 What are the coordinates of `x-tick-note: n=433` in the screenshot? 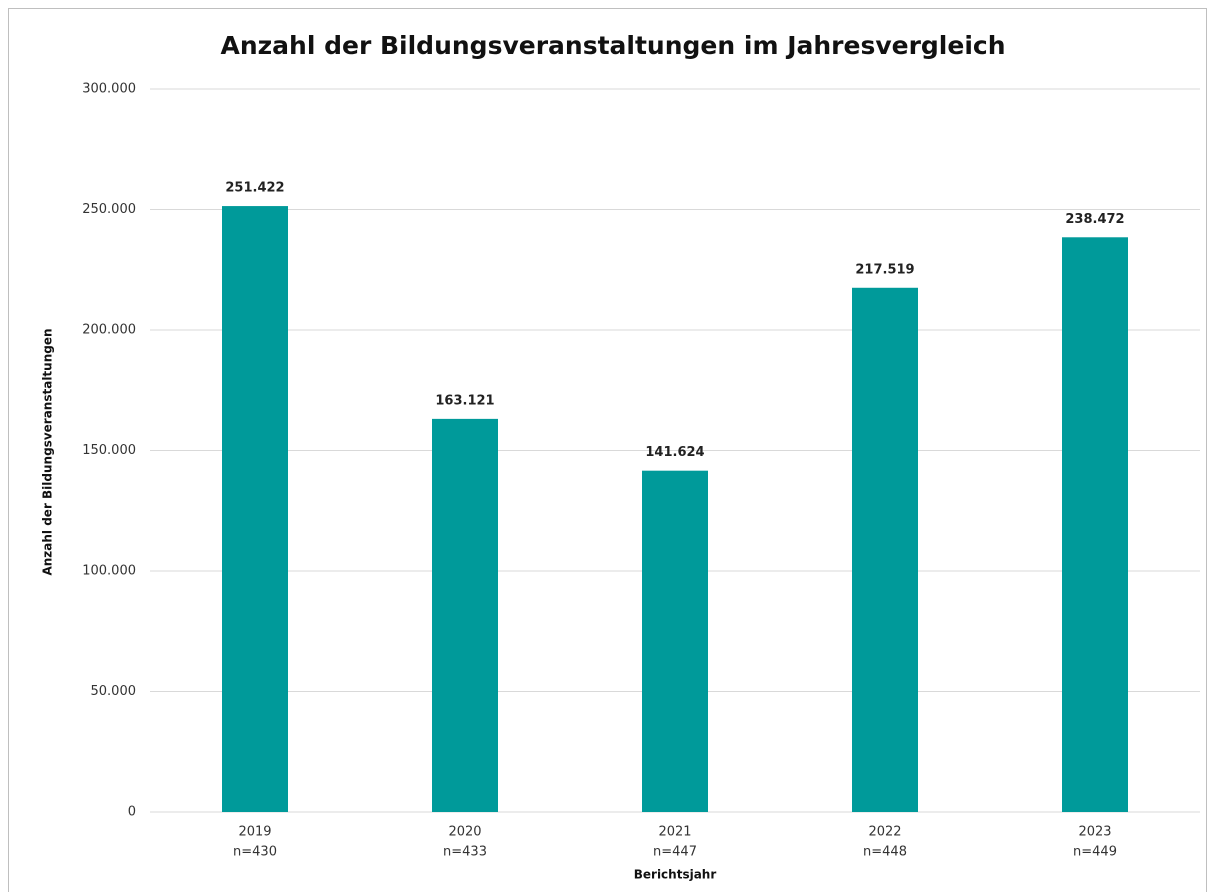 It's located at (465, 852).